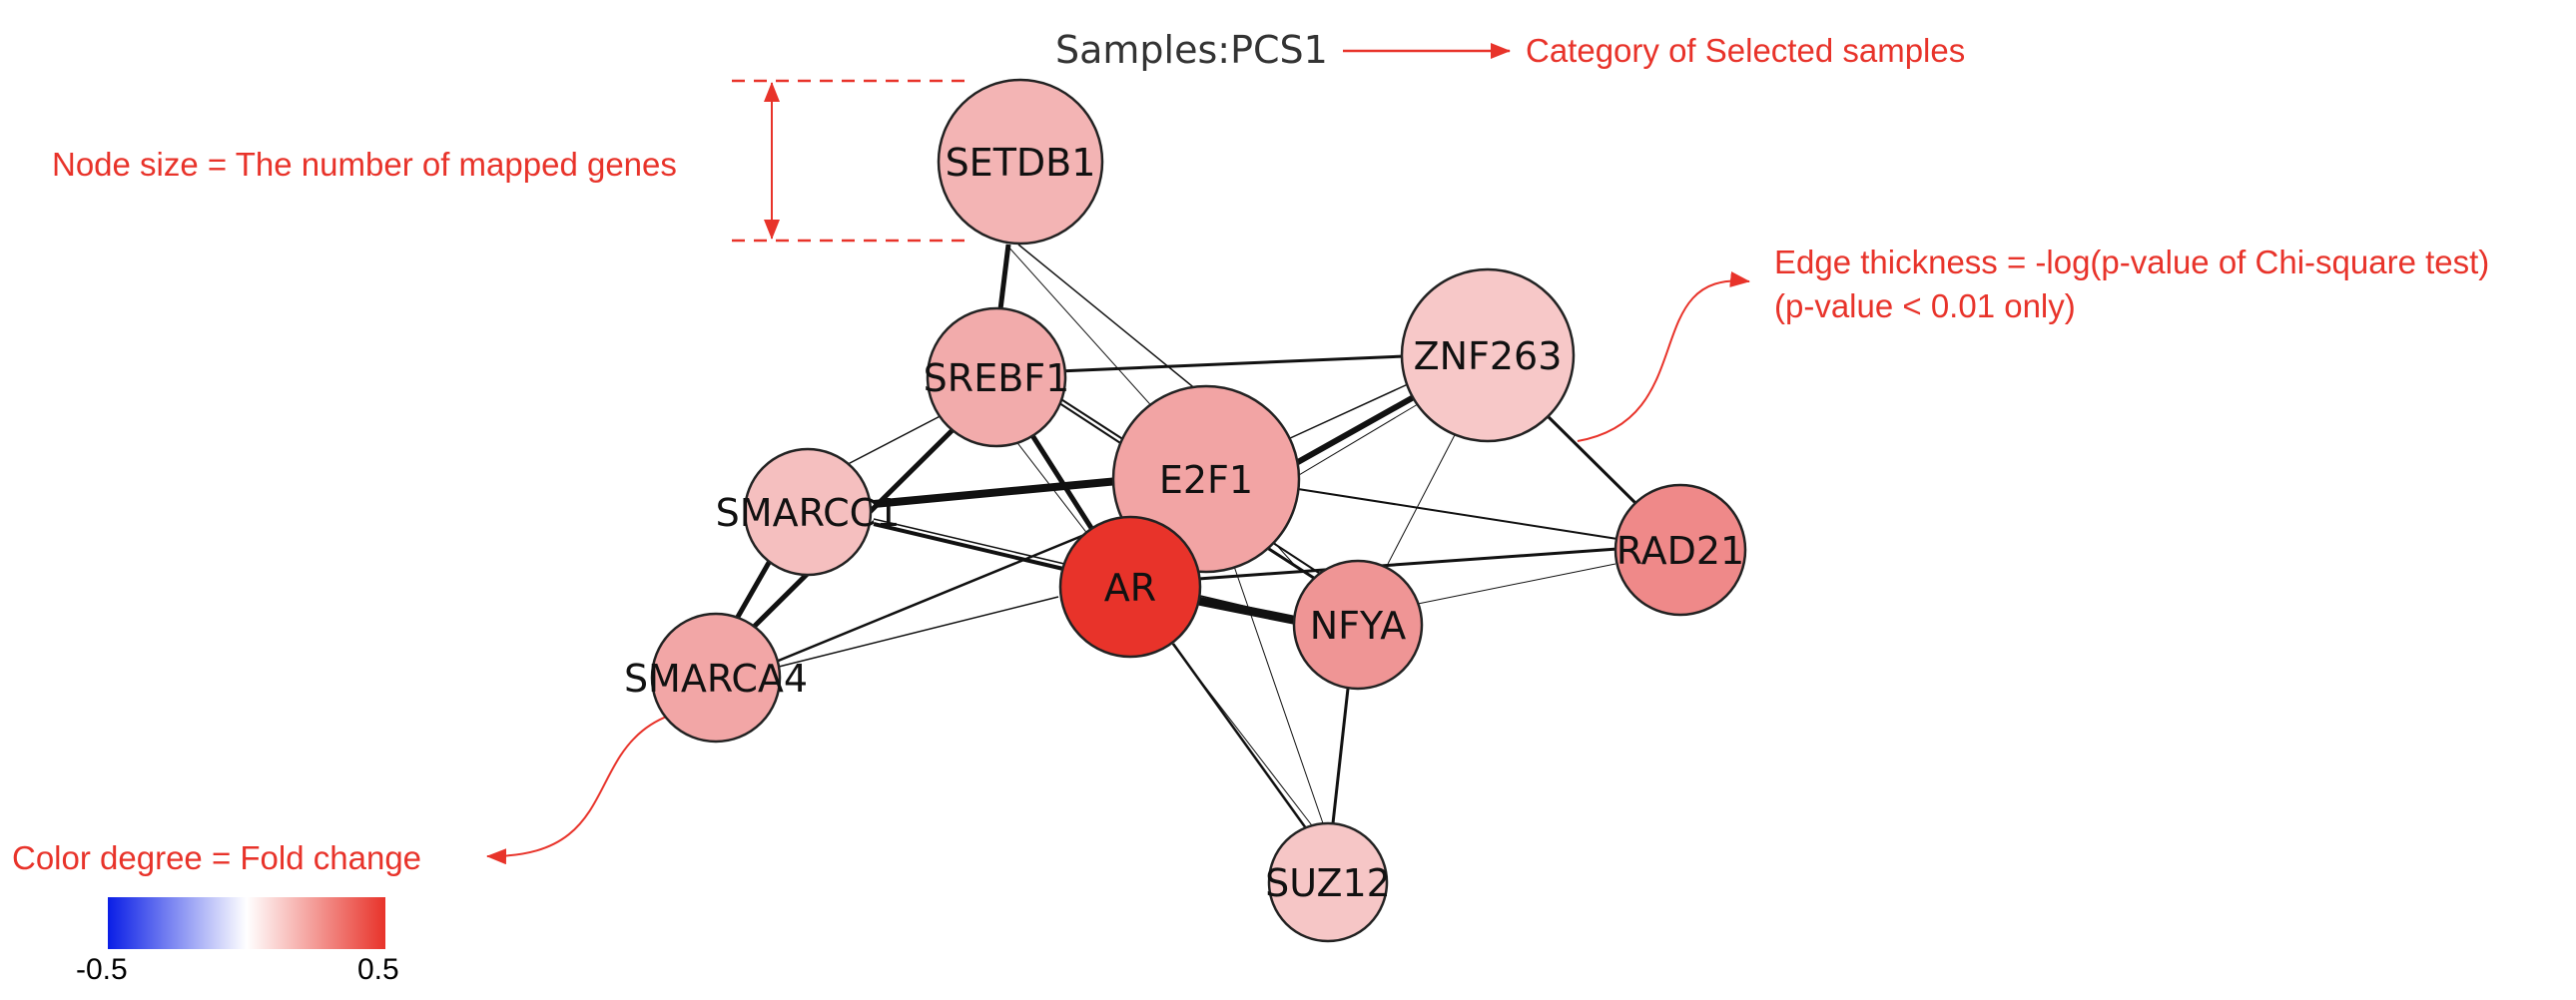  I want to click on edge-ar-nfya, so click(1248, 611).